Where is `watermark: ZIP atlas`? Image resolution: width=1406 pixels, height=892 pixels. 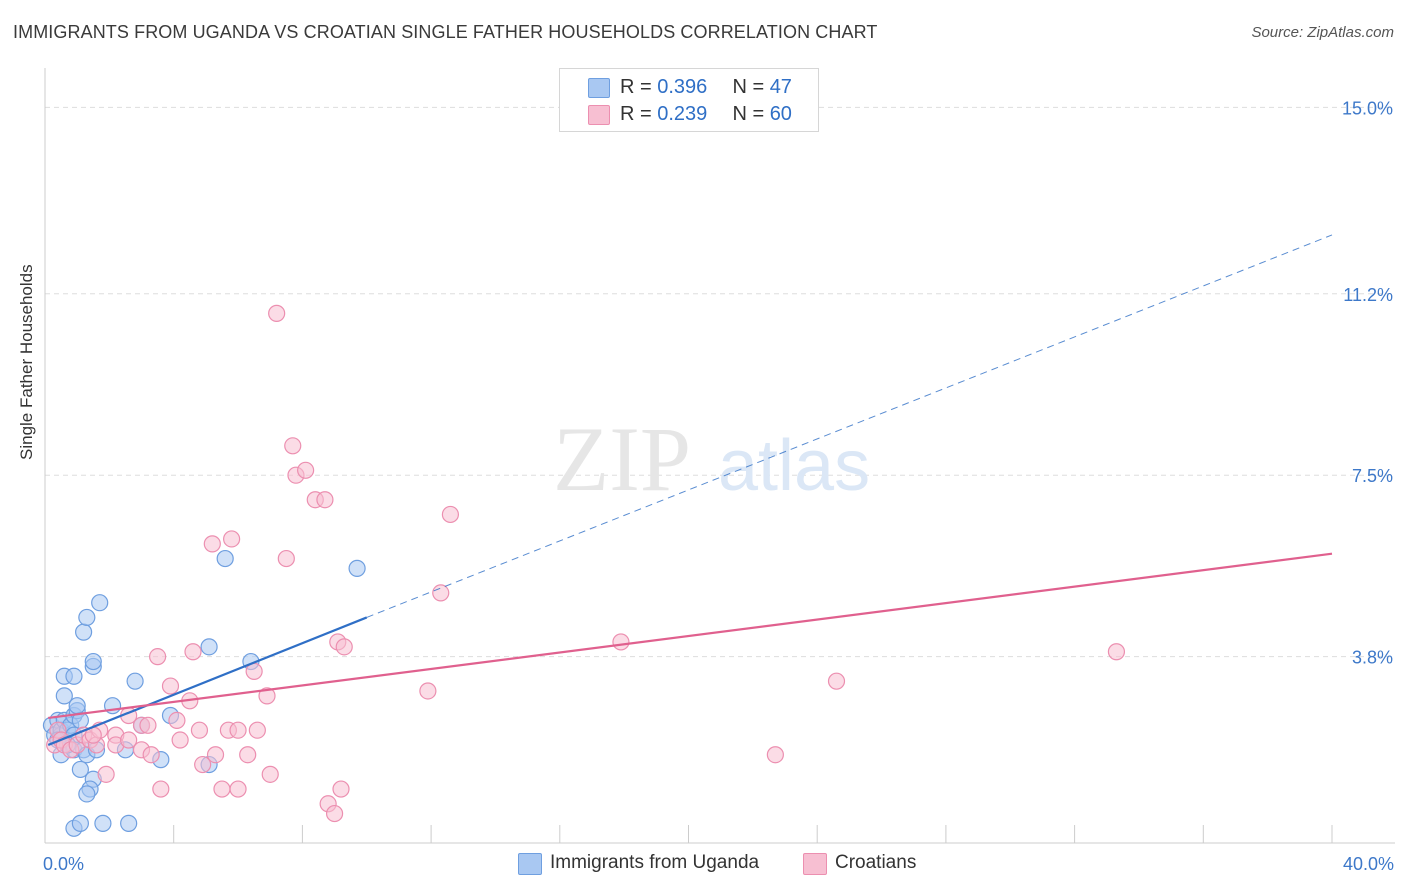
watermark: ZIP atlas is located at coordinates (711, 459).